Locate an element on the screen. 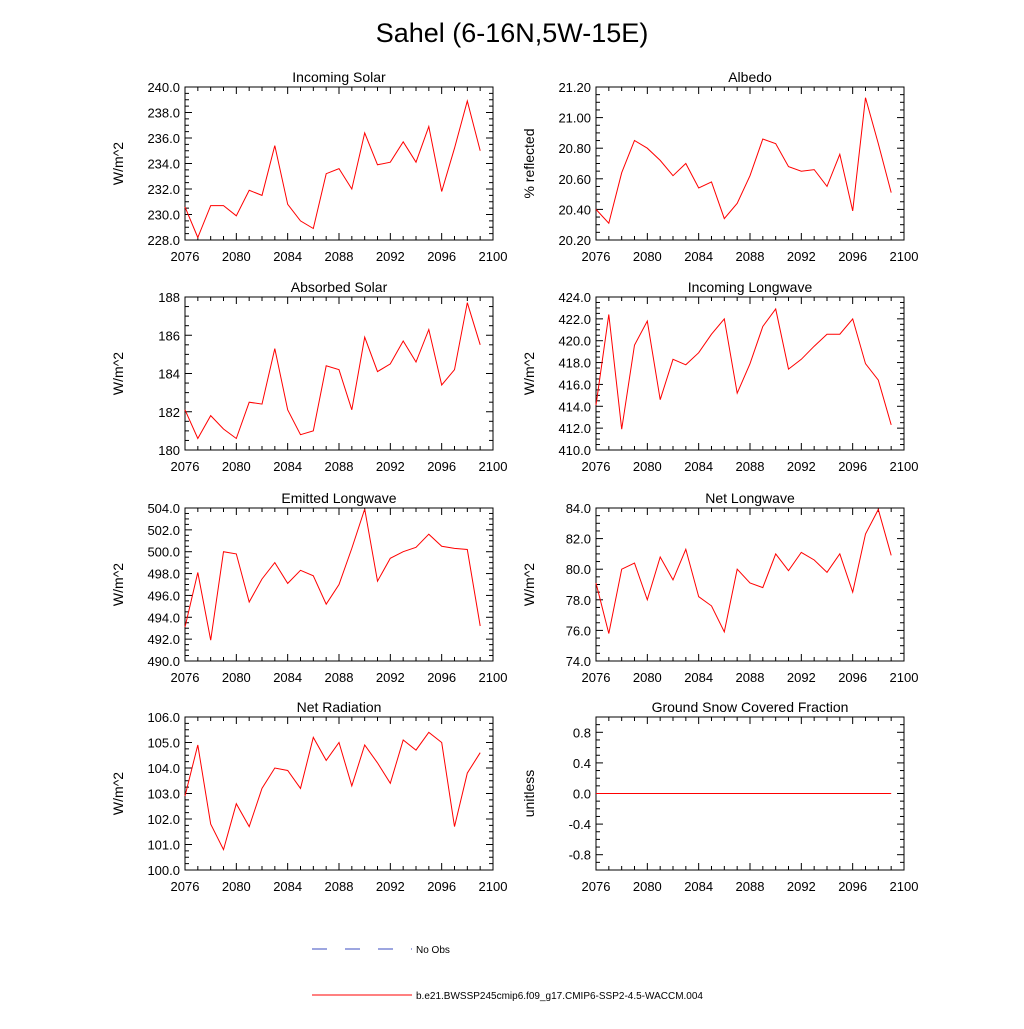 This screenshot has width=1024, height=1029. series-line-absorbed-solar is located at coordinates (332, 371).